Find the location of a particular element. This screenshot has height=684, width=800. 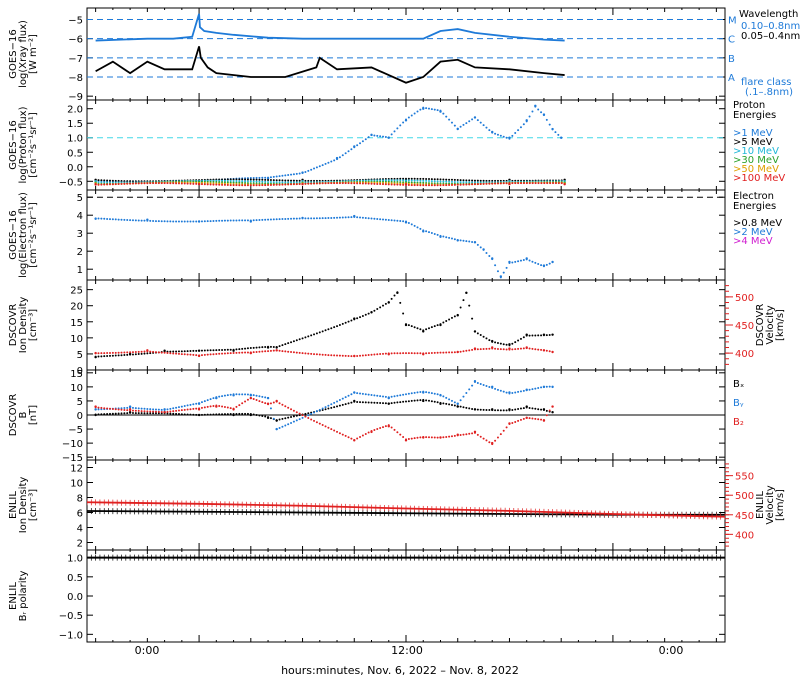

series-point->30 MeV is located at coordinates (216, 182).